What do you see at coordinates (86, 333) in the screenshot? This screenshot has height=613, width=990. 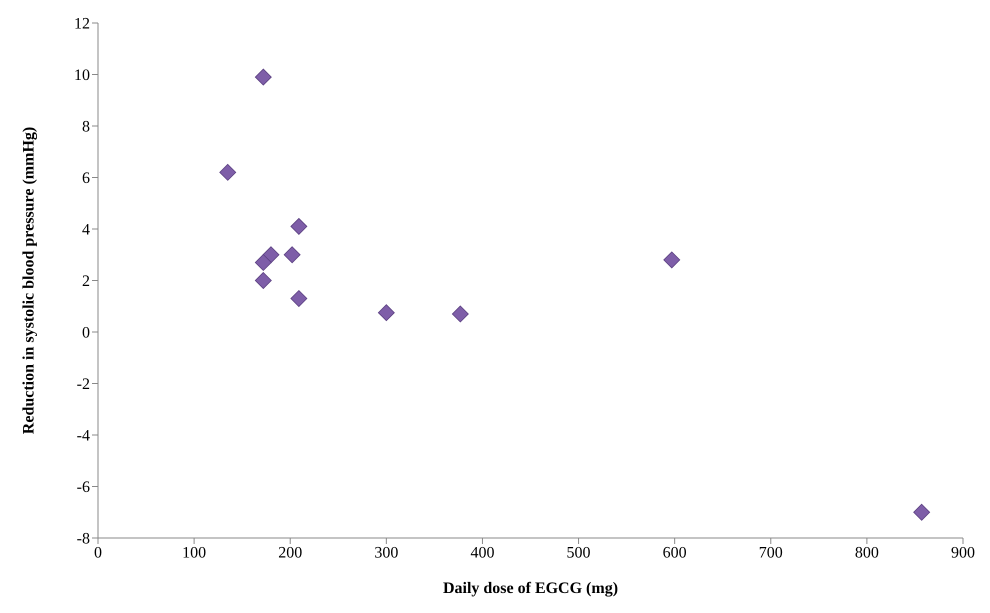 I see `y-tick-label: 0` at bounding box center [86, 333].